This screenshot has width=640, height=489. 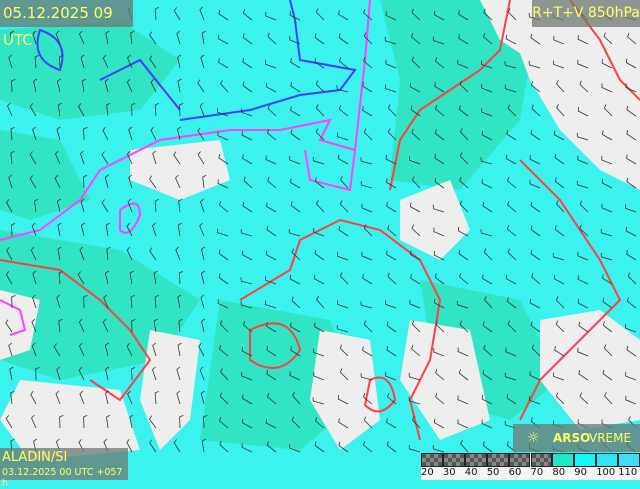 I want to click on logo-brand: ARSO, so click(x=572, y=438).